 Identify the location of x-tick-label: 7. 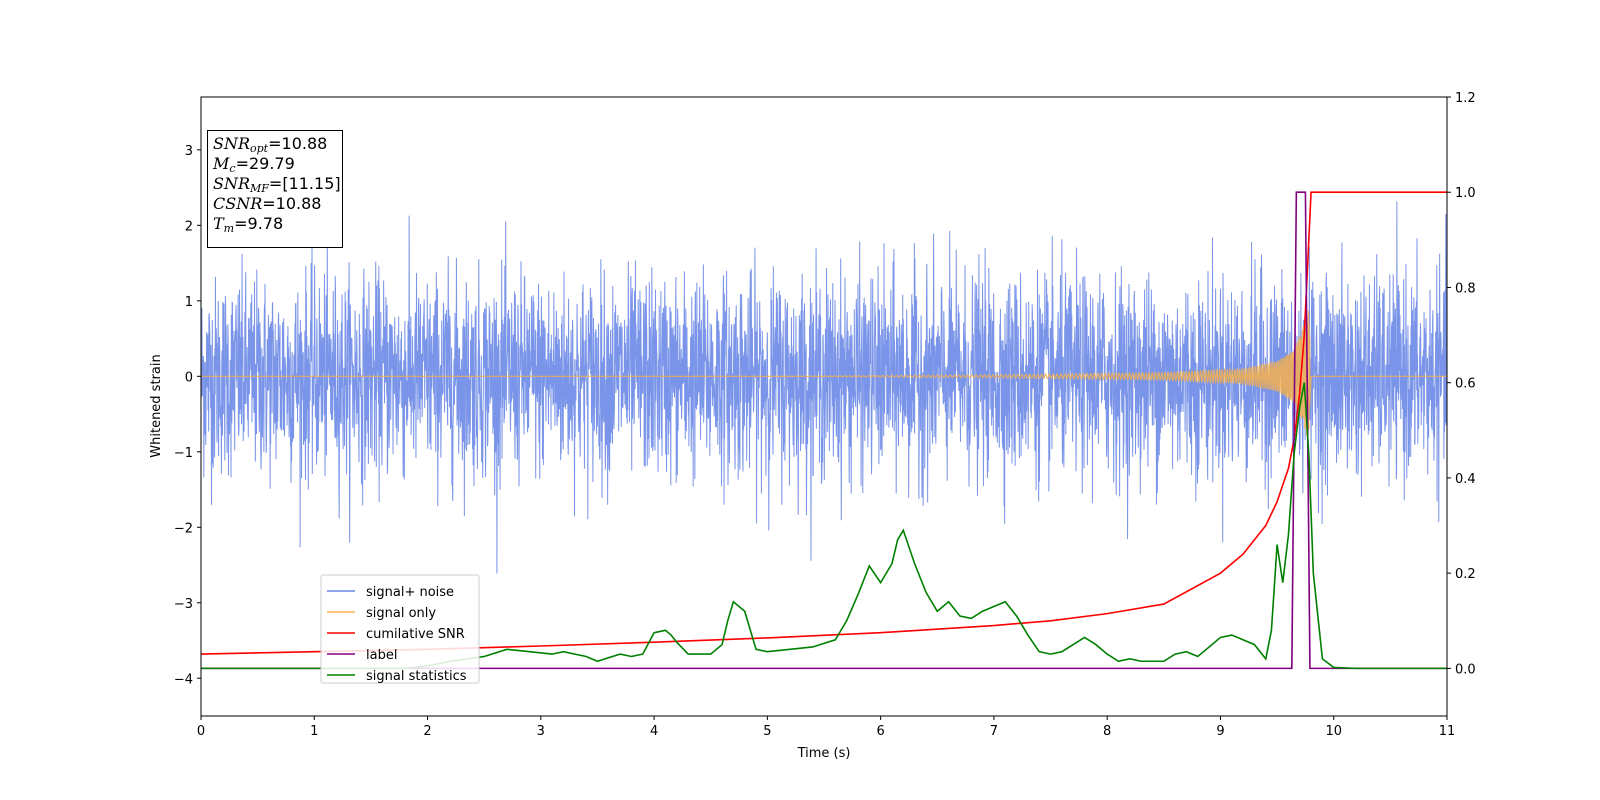
(994, 731).